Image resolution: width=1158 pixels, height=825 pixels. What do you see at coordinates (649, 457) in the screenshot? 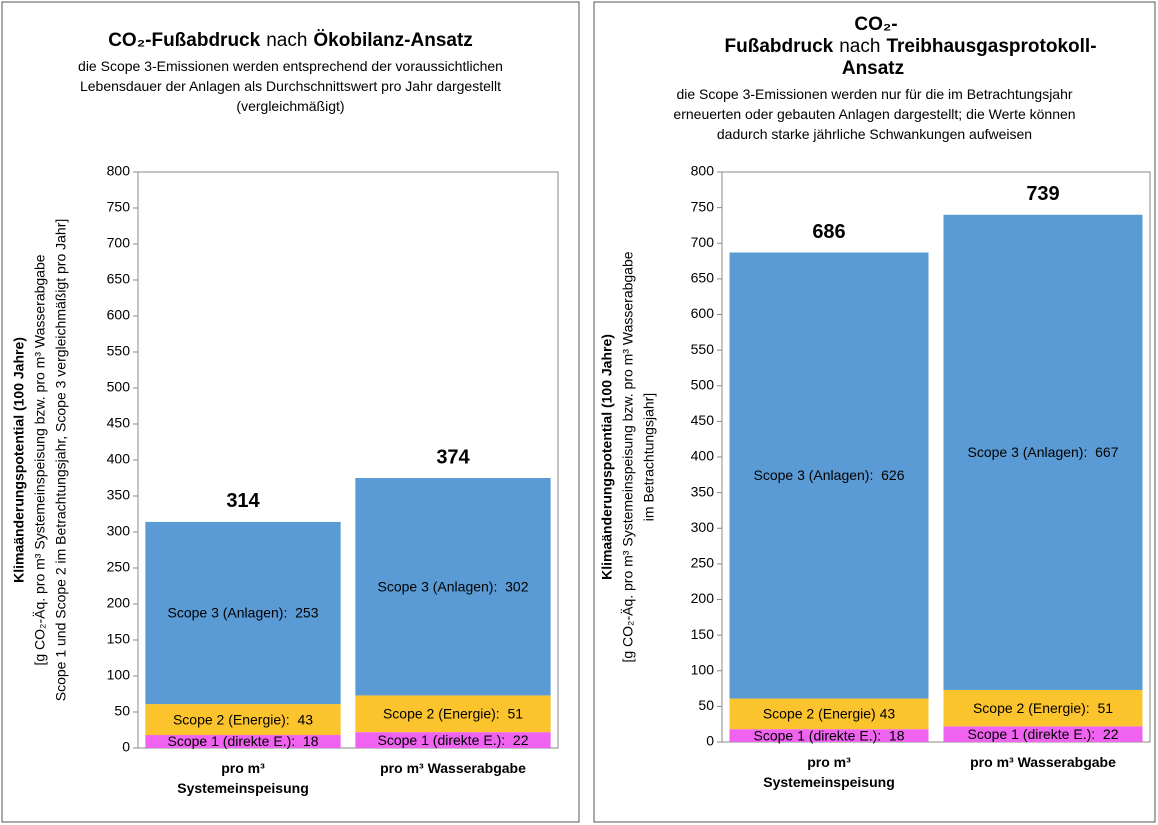
I see `y-axis-label: im Betrachtungsjahr]` at bounding box center [649, 457].